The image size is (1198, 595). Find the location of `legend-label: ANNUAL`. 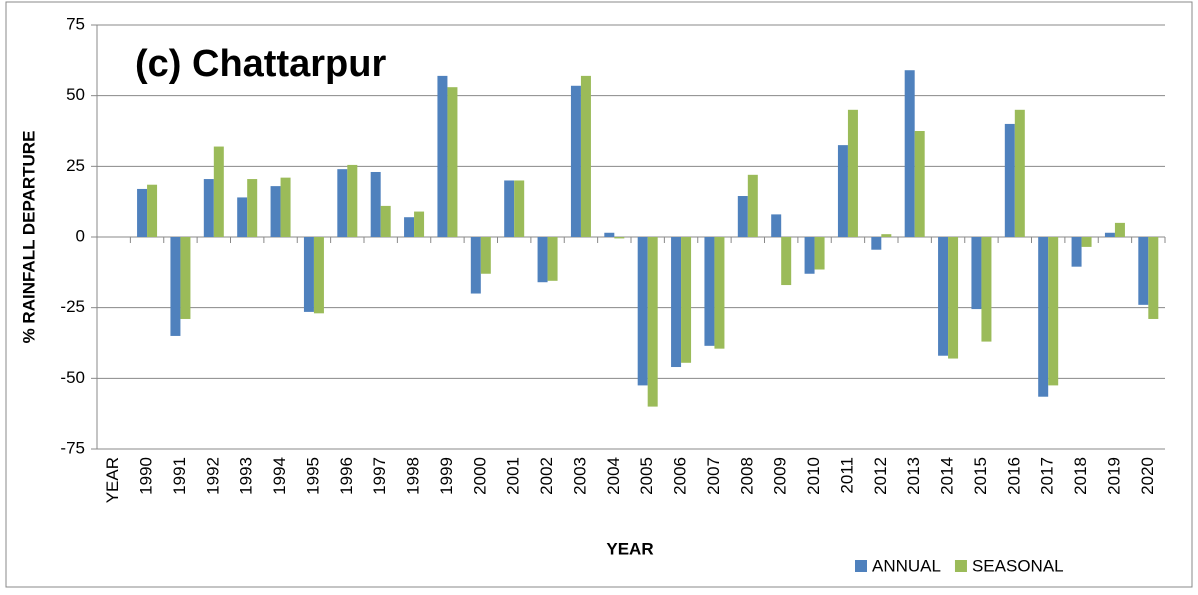

legend-label: ANNUAL is located at coordinates (906, 565).